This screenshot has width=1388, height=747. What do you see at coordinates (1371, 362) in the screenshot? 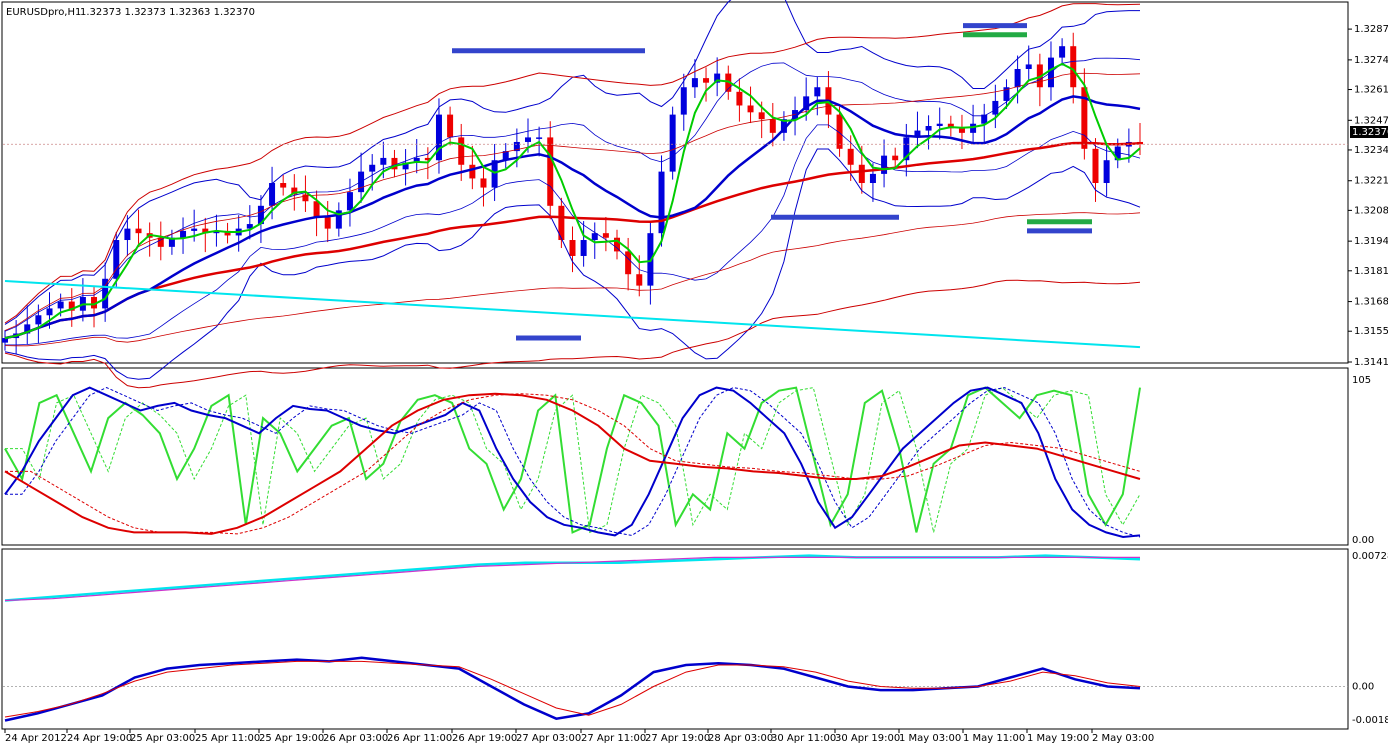
I see `price-tick-label: 1.31415` at bounding box center [1371, 362].